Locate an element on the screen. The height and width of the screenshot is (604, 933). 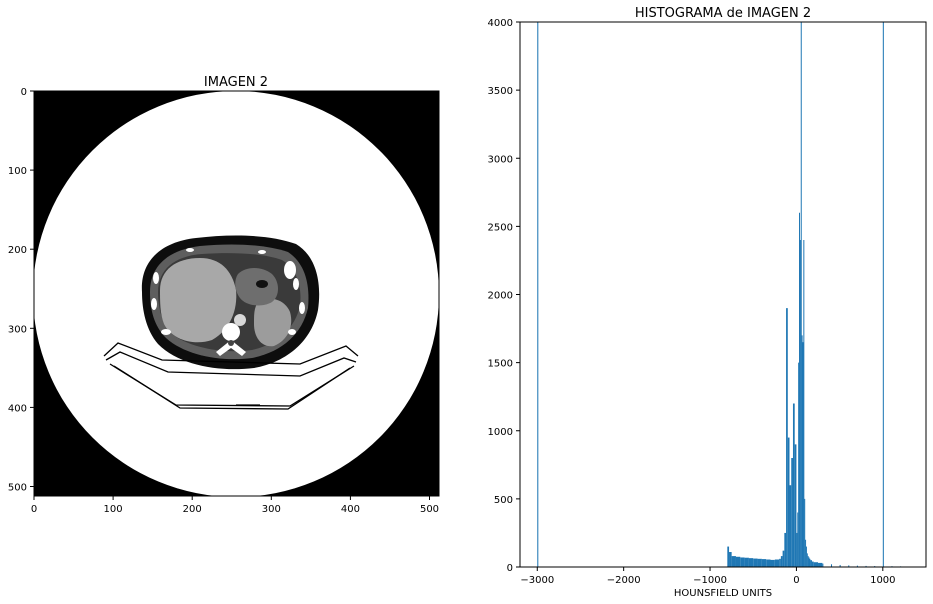
vertebra is located at coordinates (231, 339).